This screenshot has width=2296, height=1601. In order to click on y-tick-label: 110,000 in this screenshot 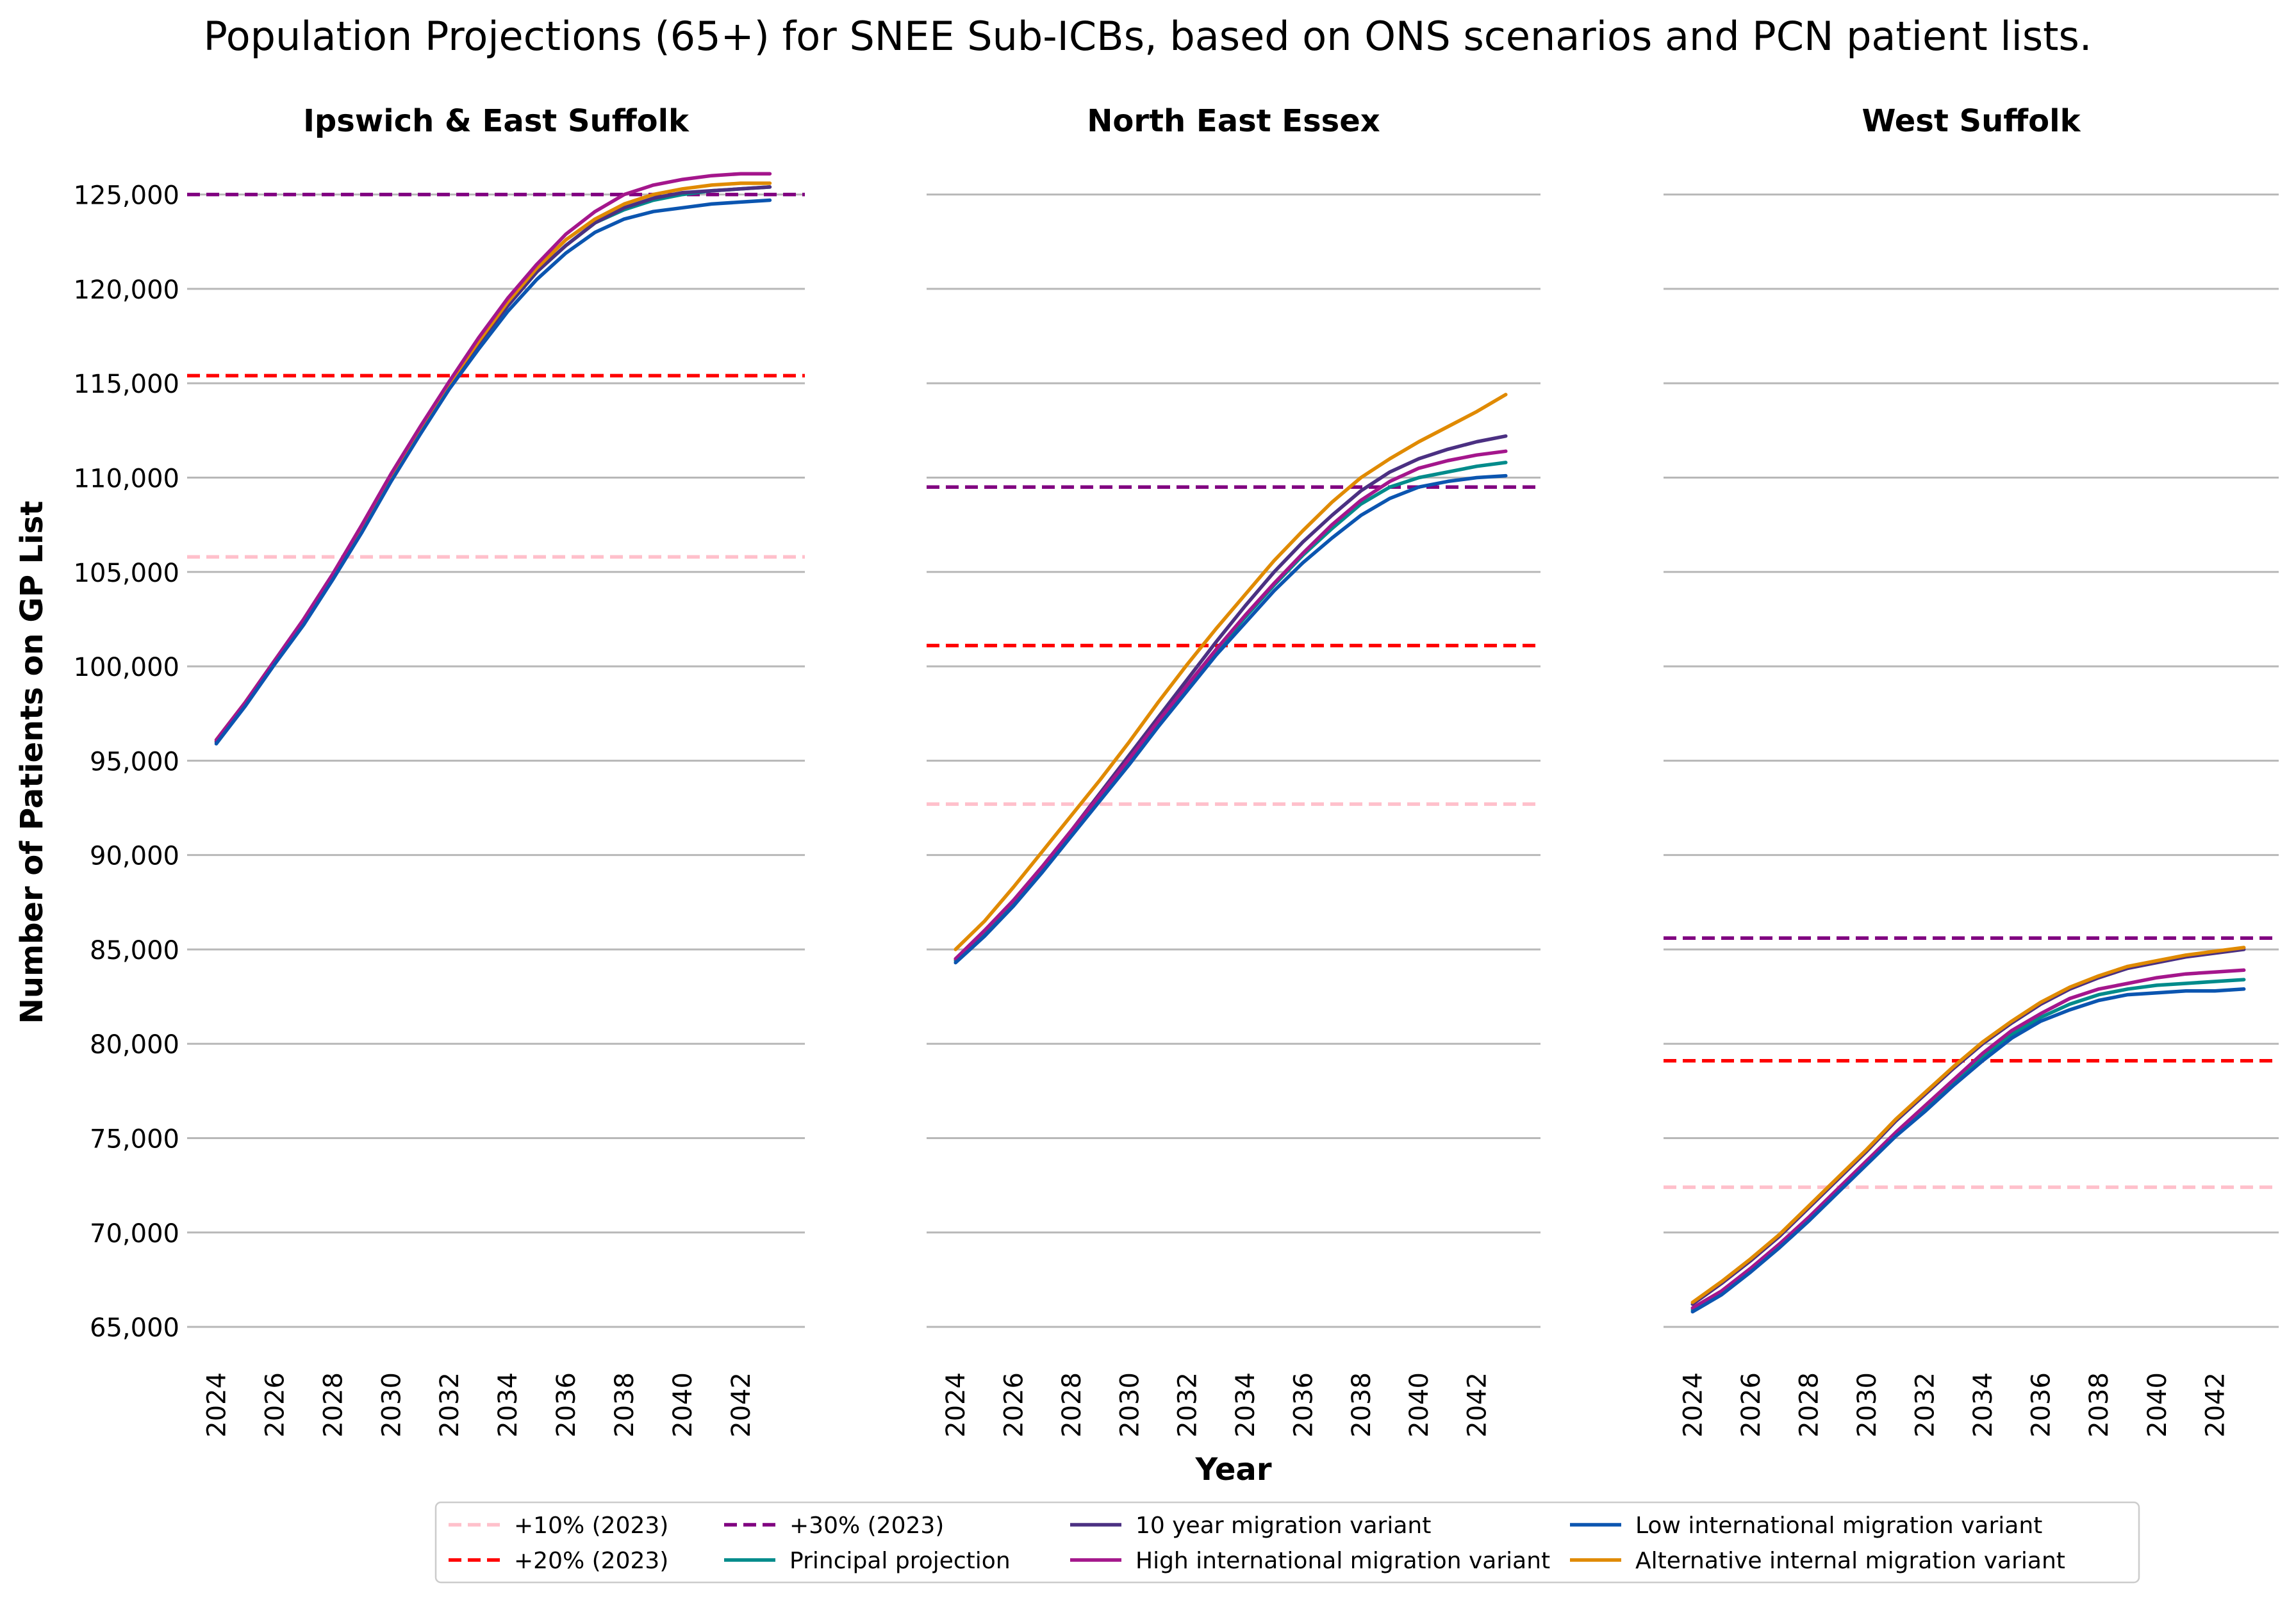, I will do `click(126, 479)`.